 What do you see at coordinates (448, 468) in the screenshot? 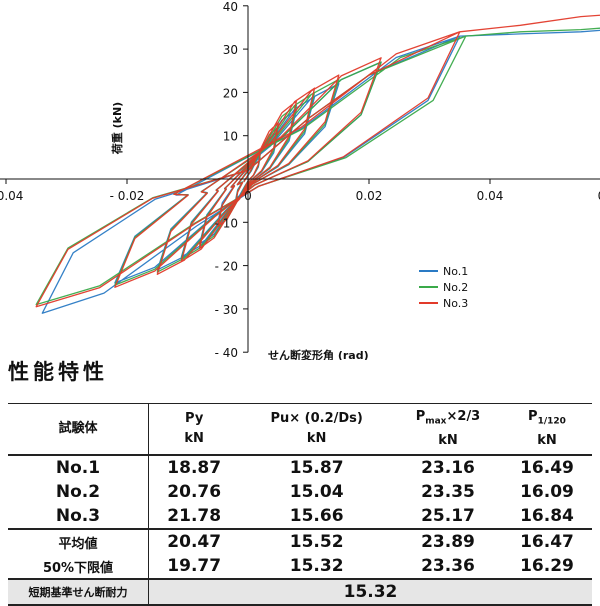
I see `cell-pmax: 23.16` at bounding box center [448, 468].